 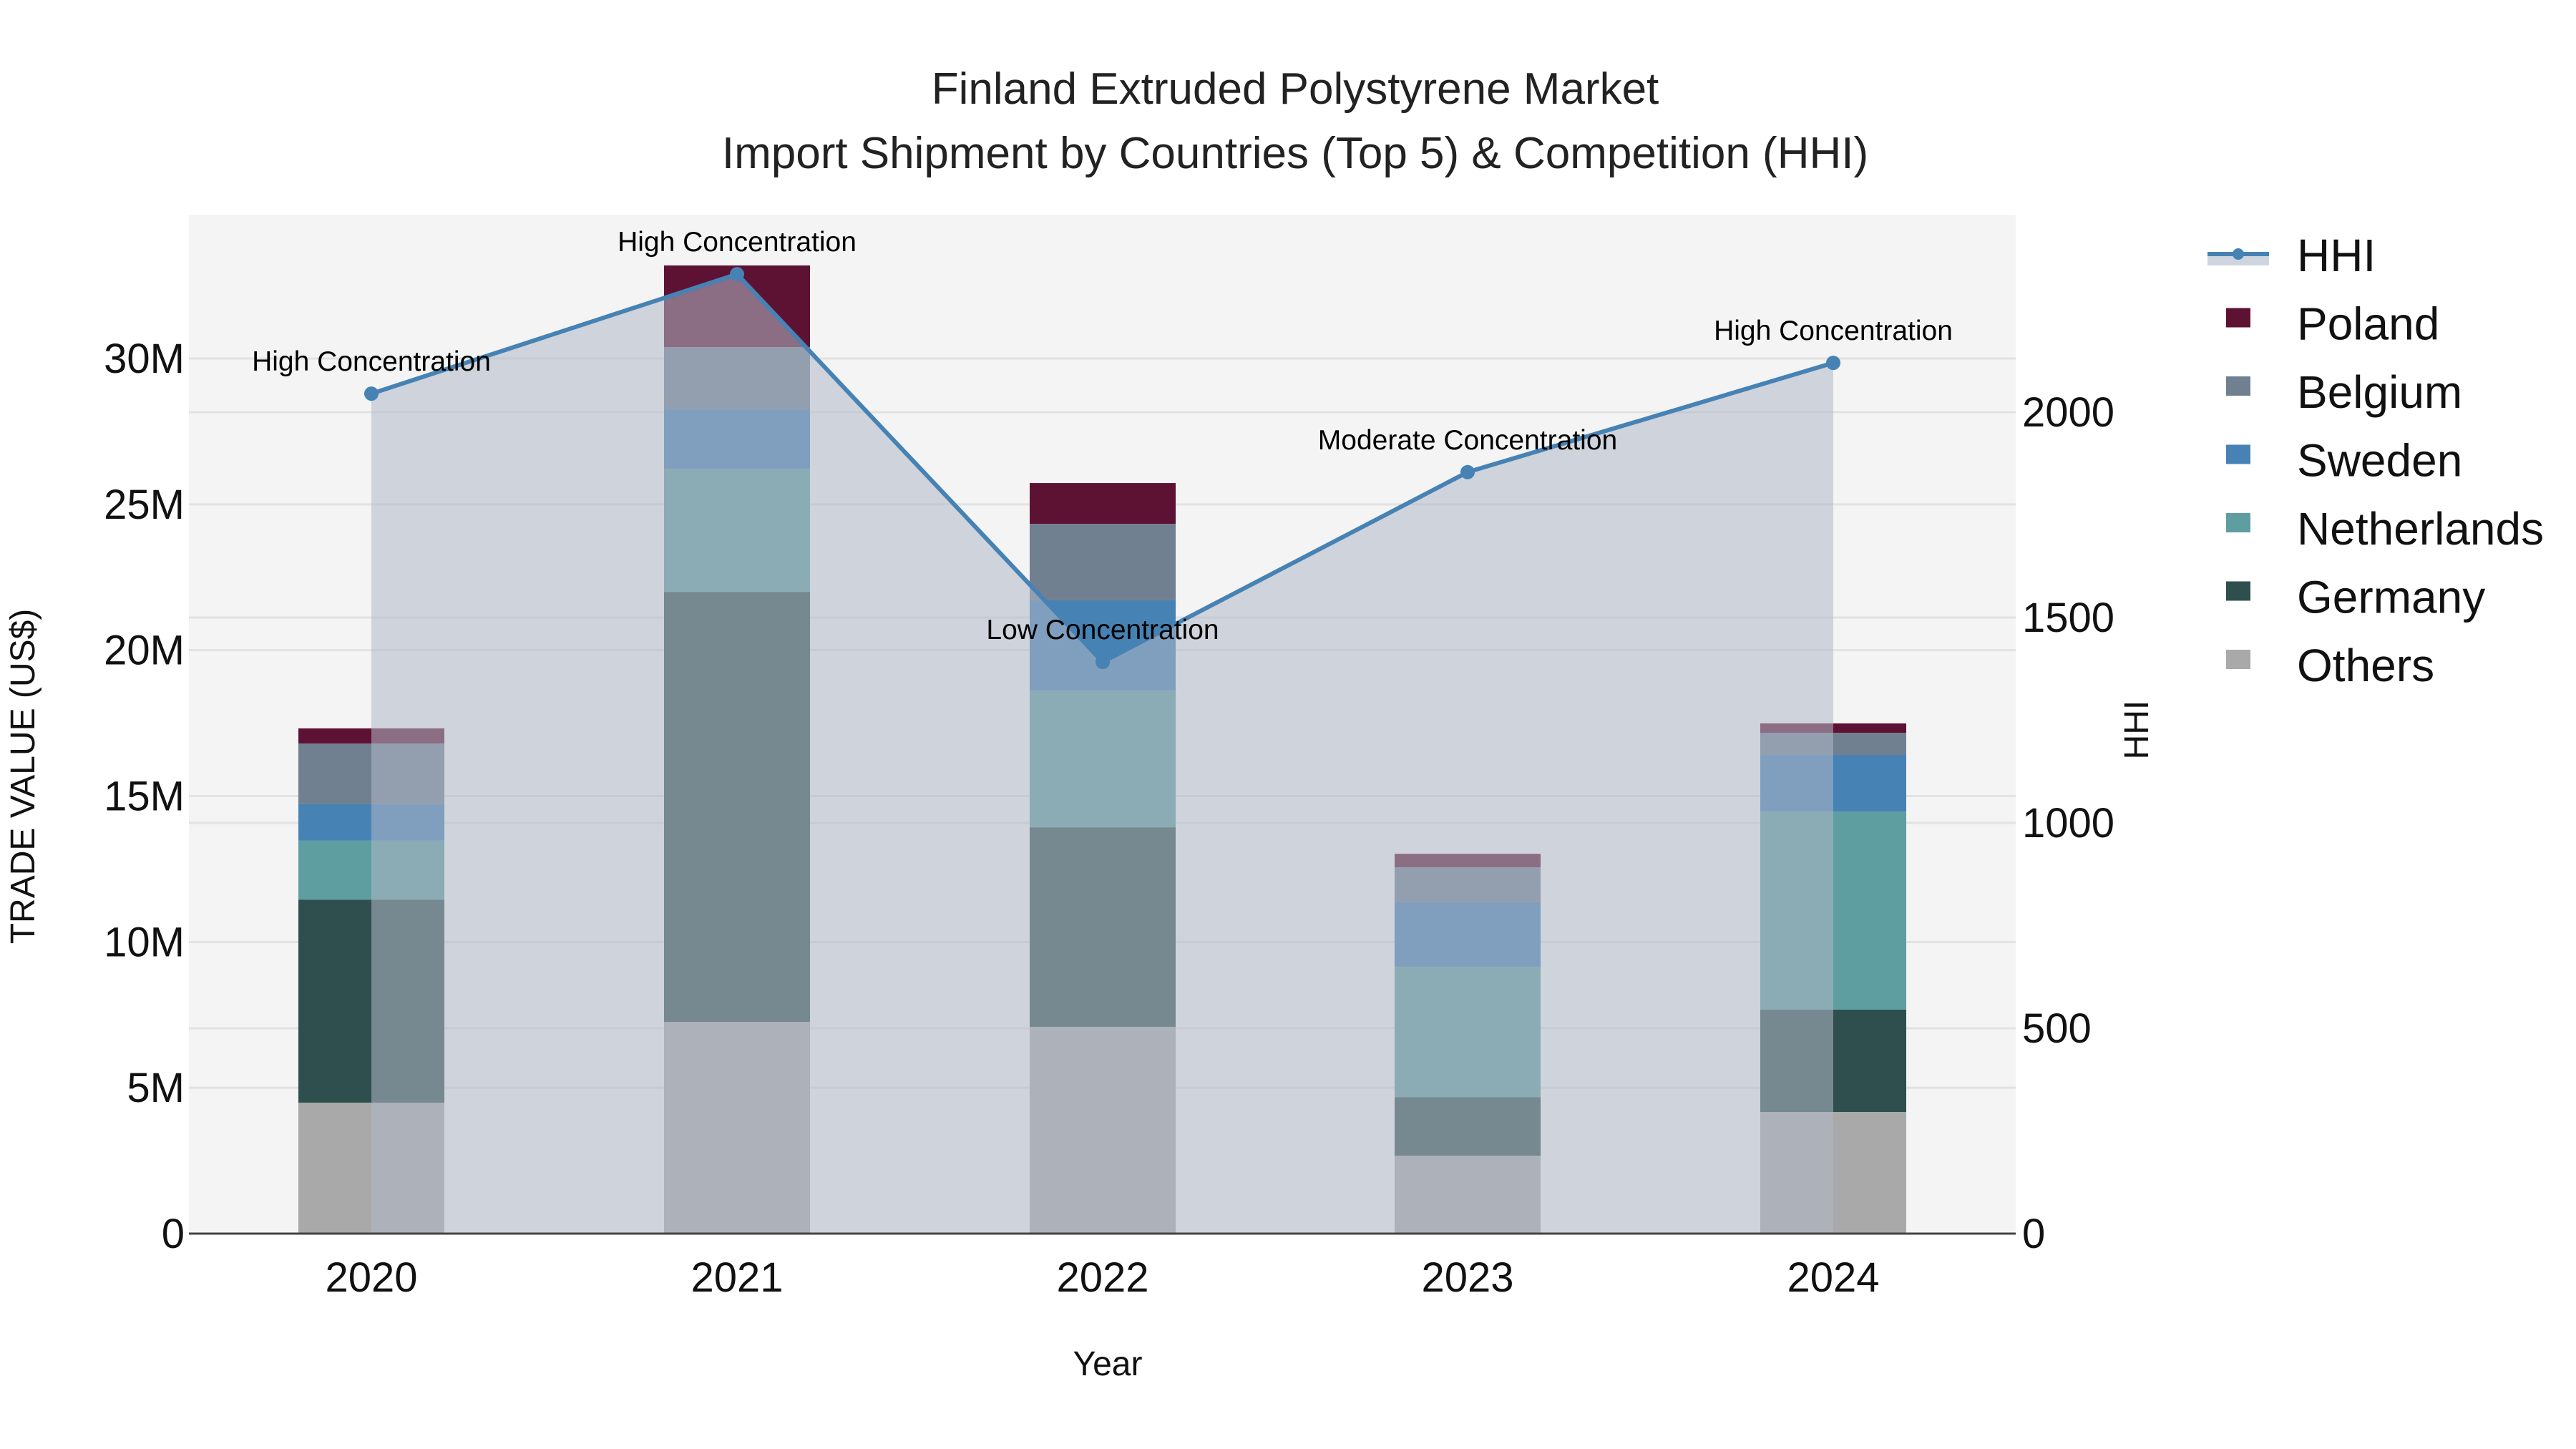 I want to click on annotation-2024: High Concentration, so click(x=1833, y=331).